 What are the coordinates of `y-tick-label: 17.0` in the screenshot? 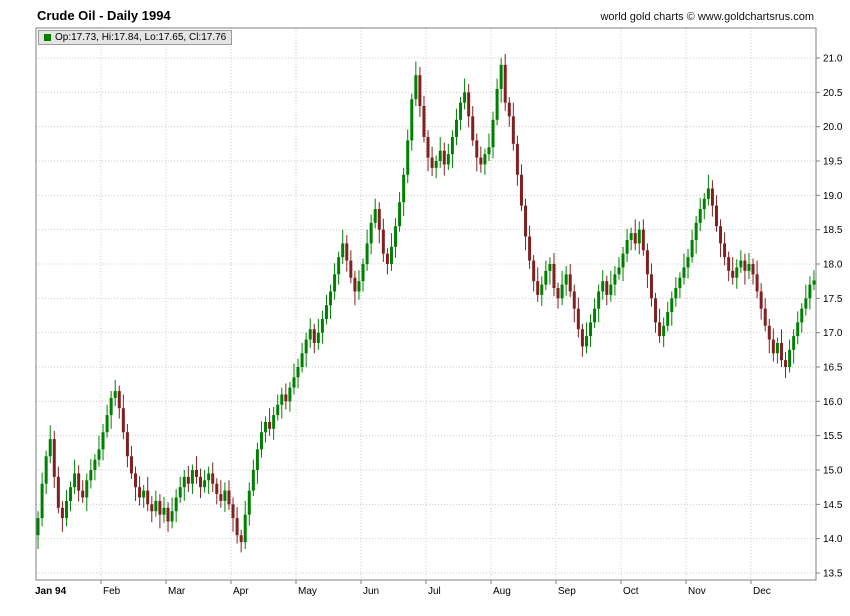 It's located at (833, 333).